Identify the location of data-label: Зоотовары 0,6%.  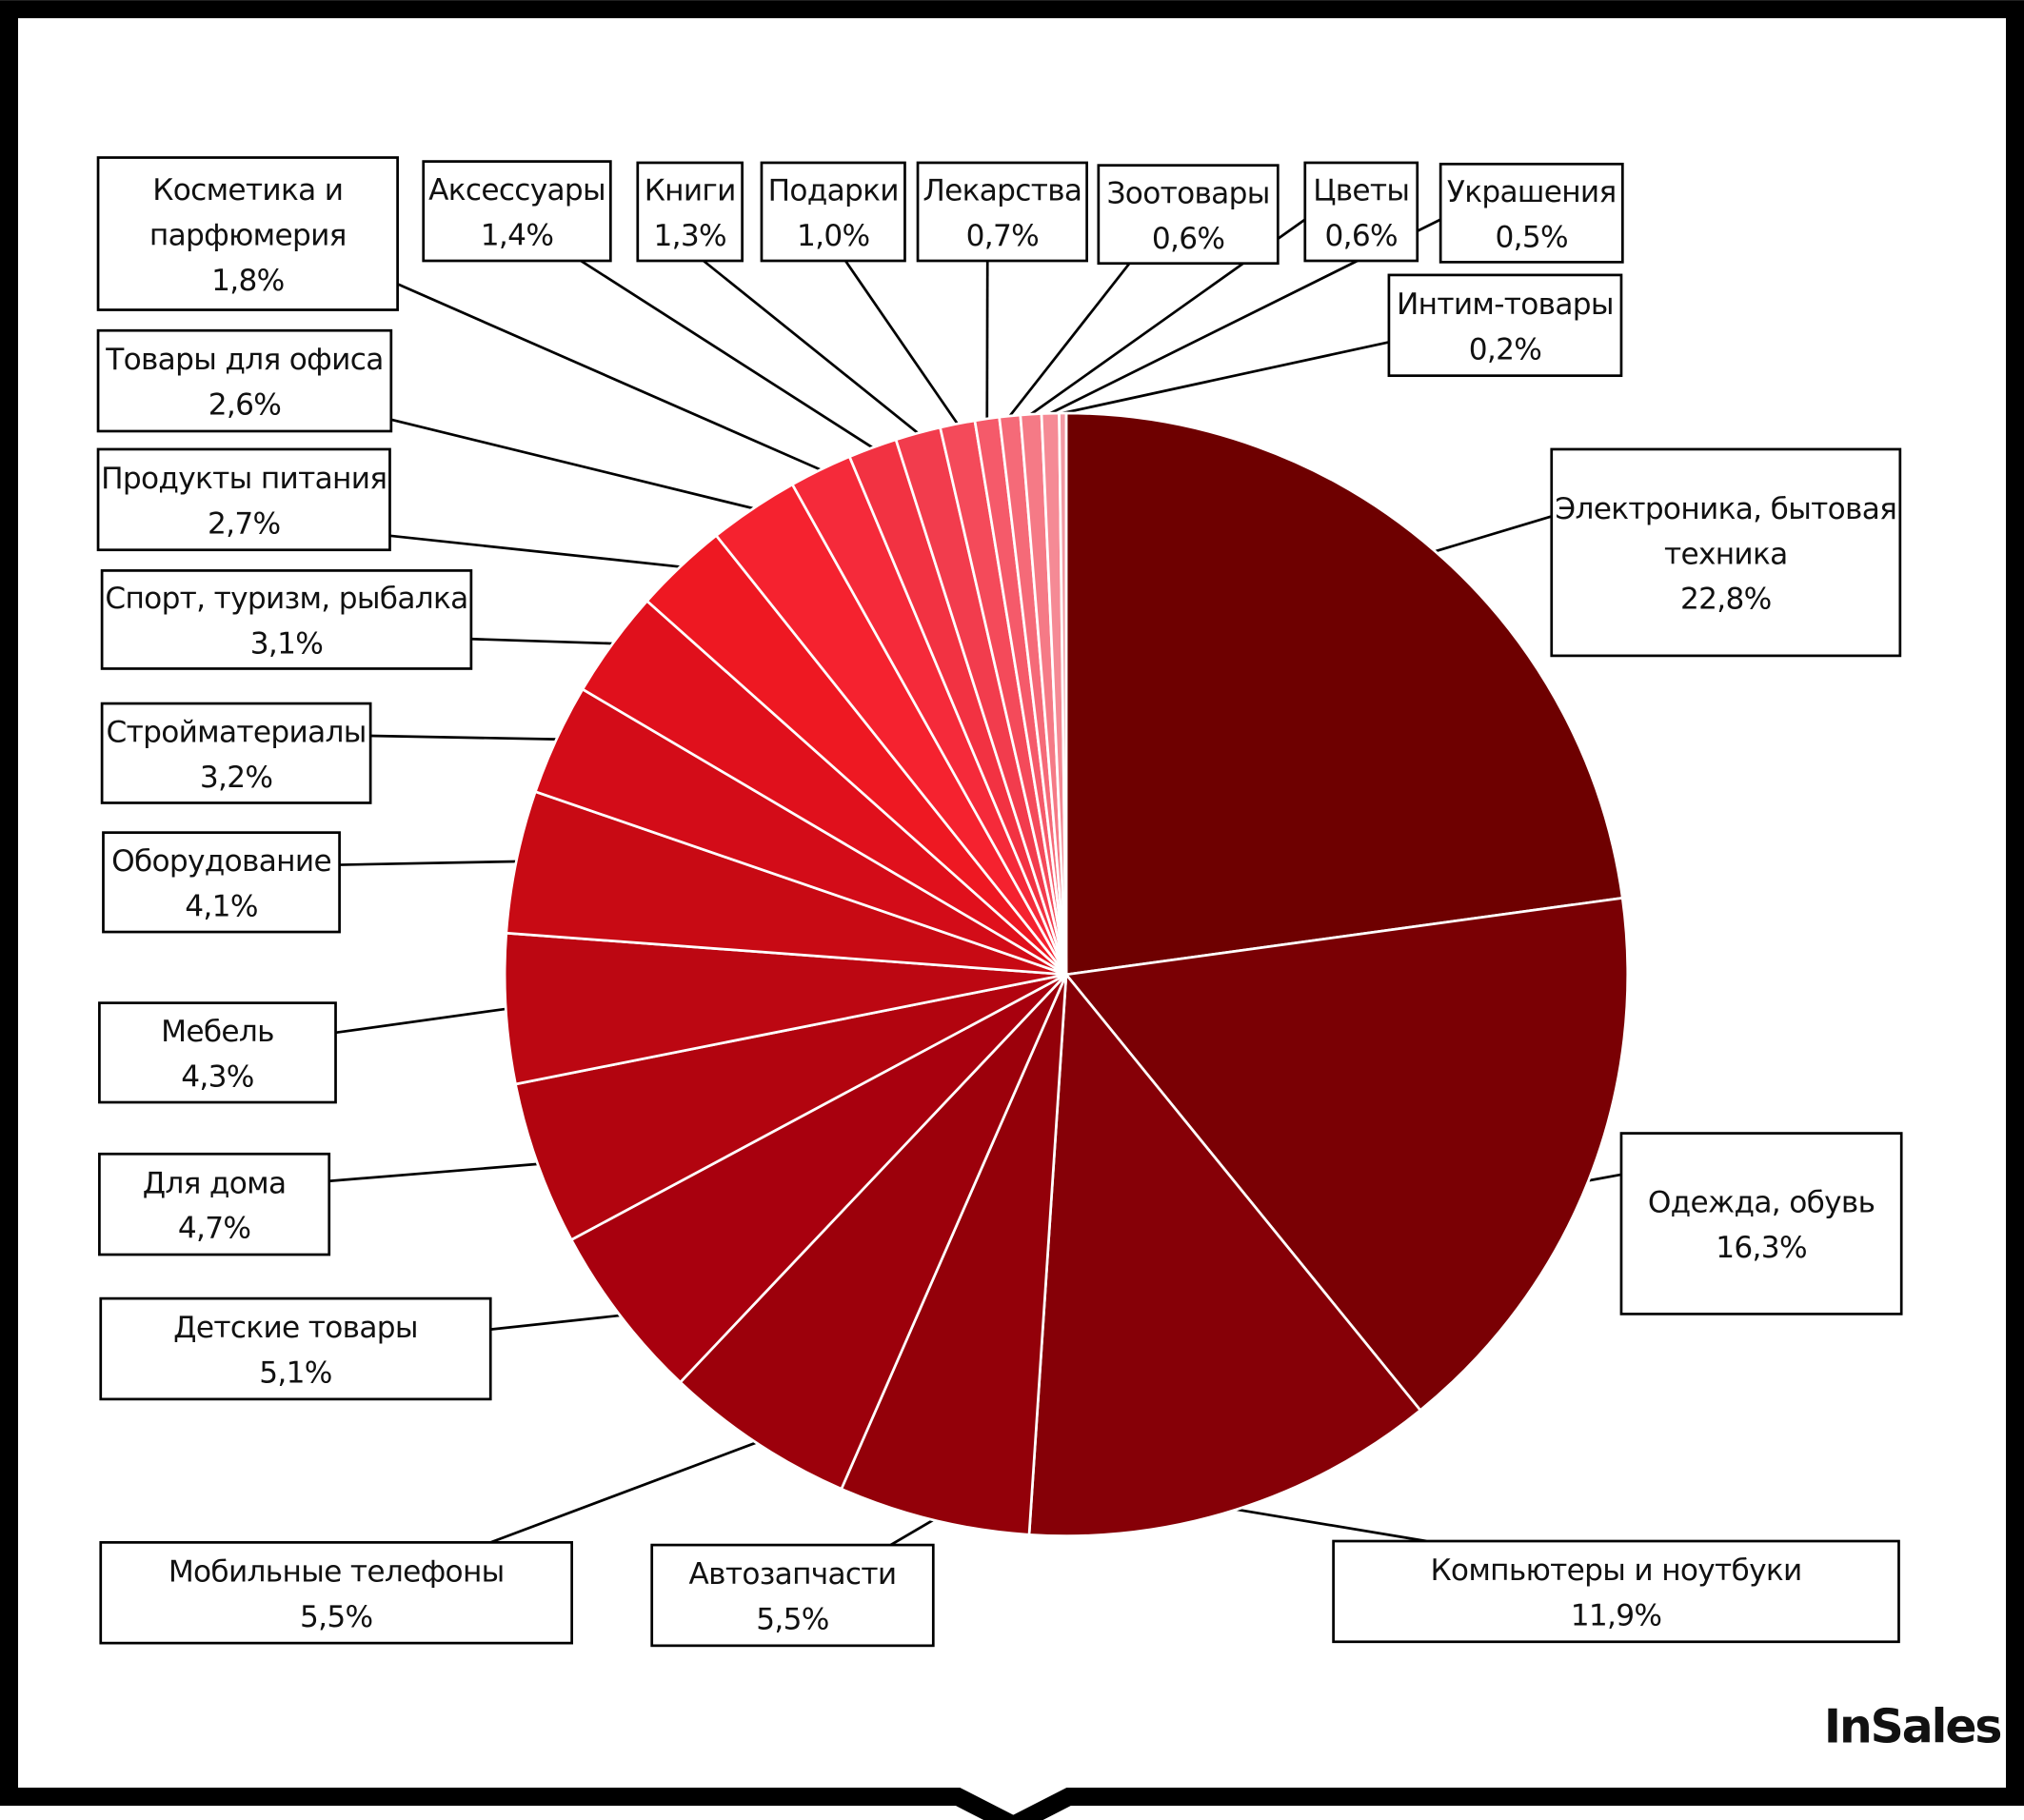
(1188, 215).